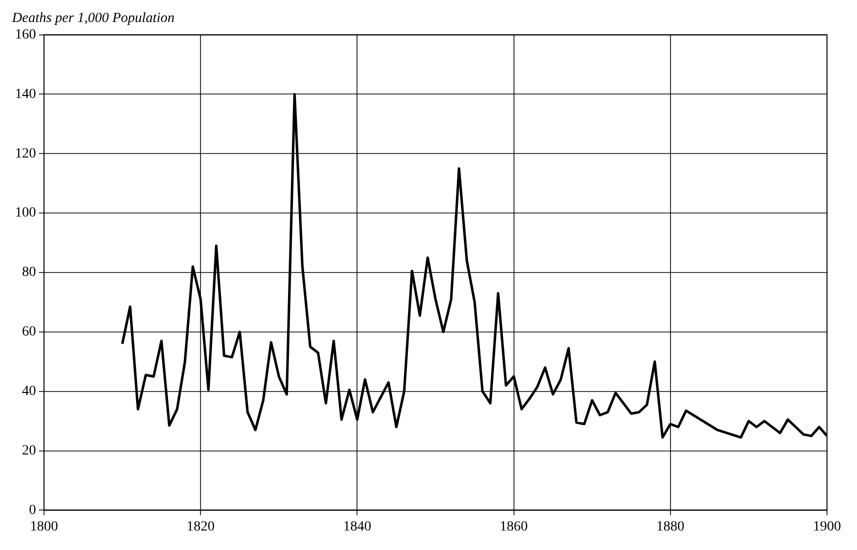 The height and width of the screenshot is (550, 857). Describe the element at coordinates (25, 94) in the screenshot. I see `y-tick-label: 140` at that location.